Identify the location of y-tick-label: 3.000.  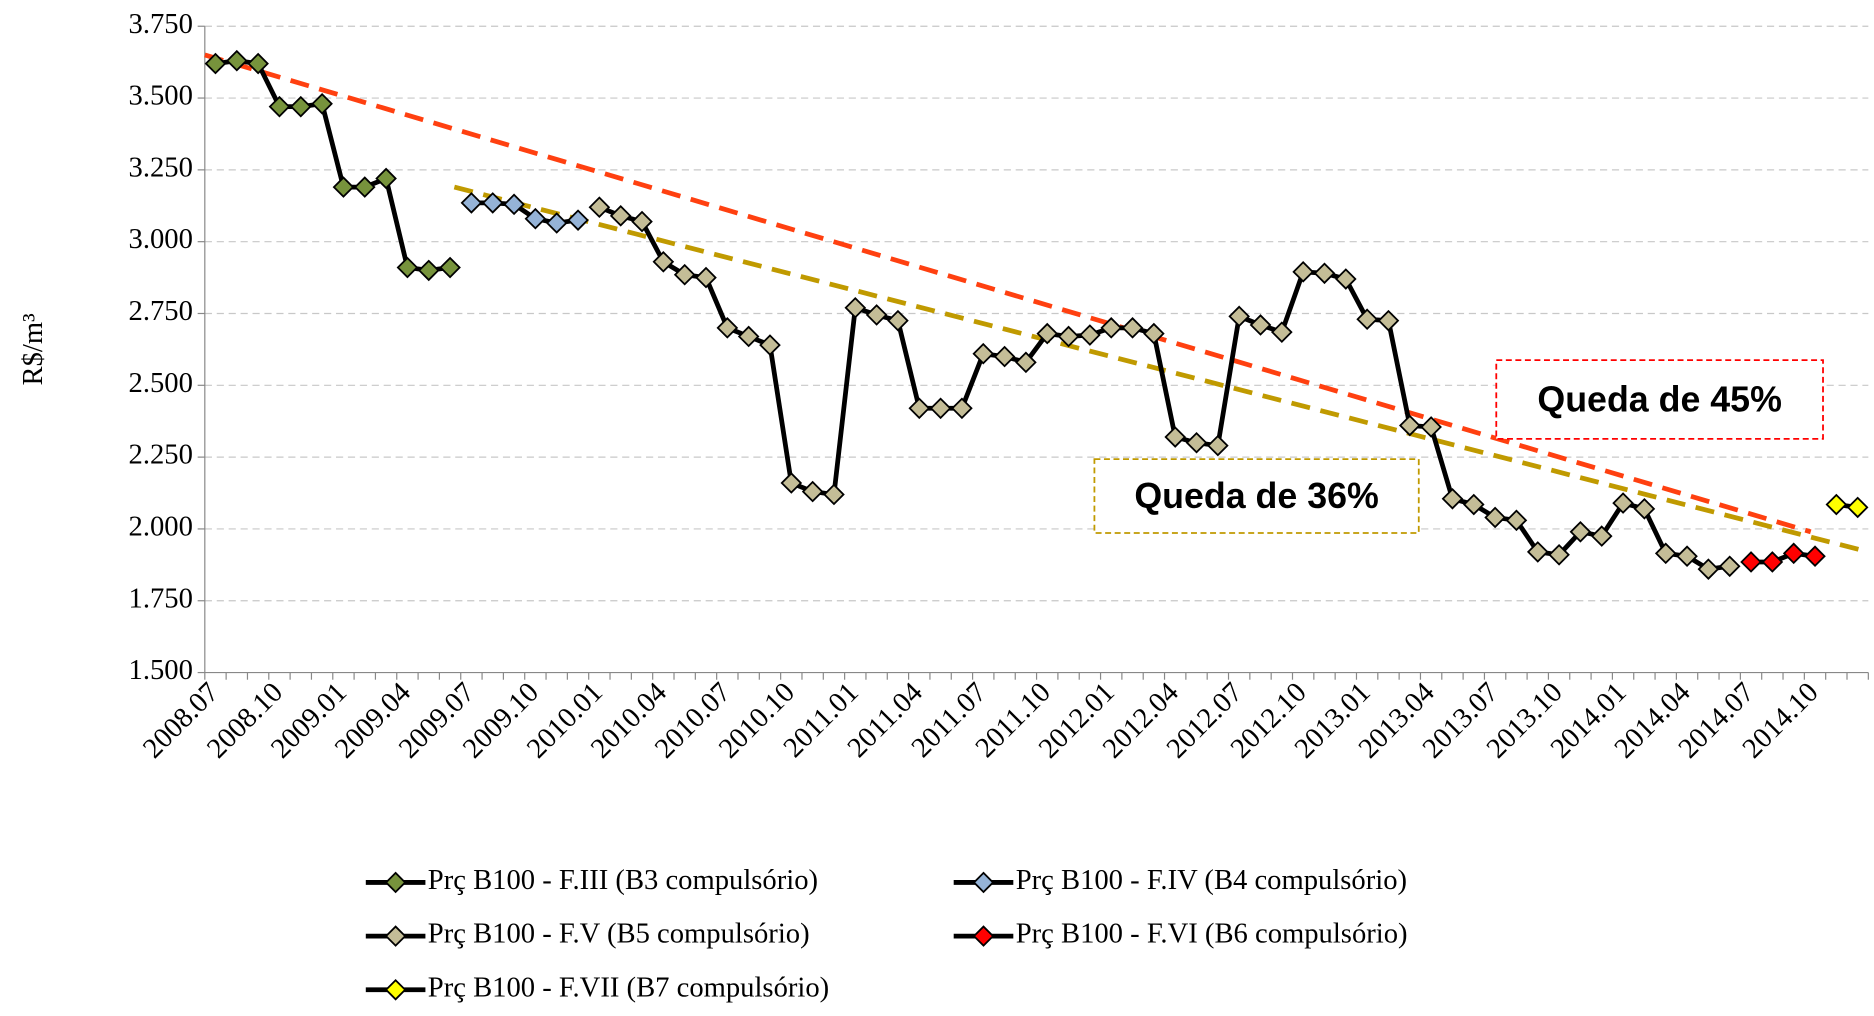
(161, 239).